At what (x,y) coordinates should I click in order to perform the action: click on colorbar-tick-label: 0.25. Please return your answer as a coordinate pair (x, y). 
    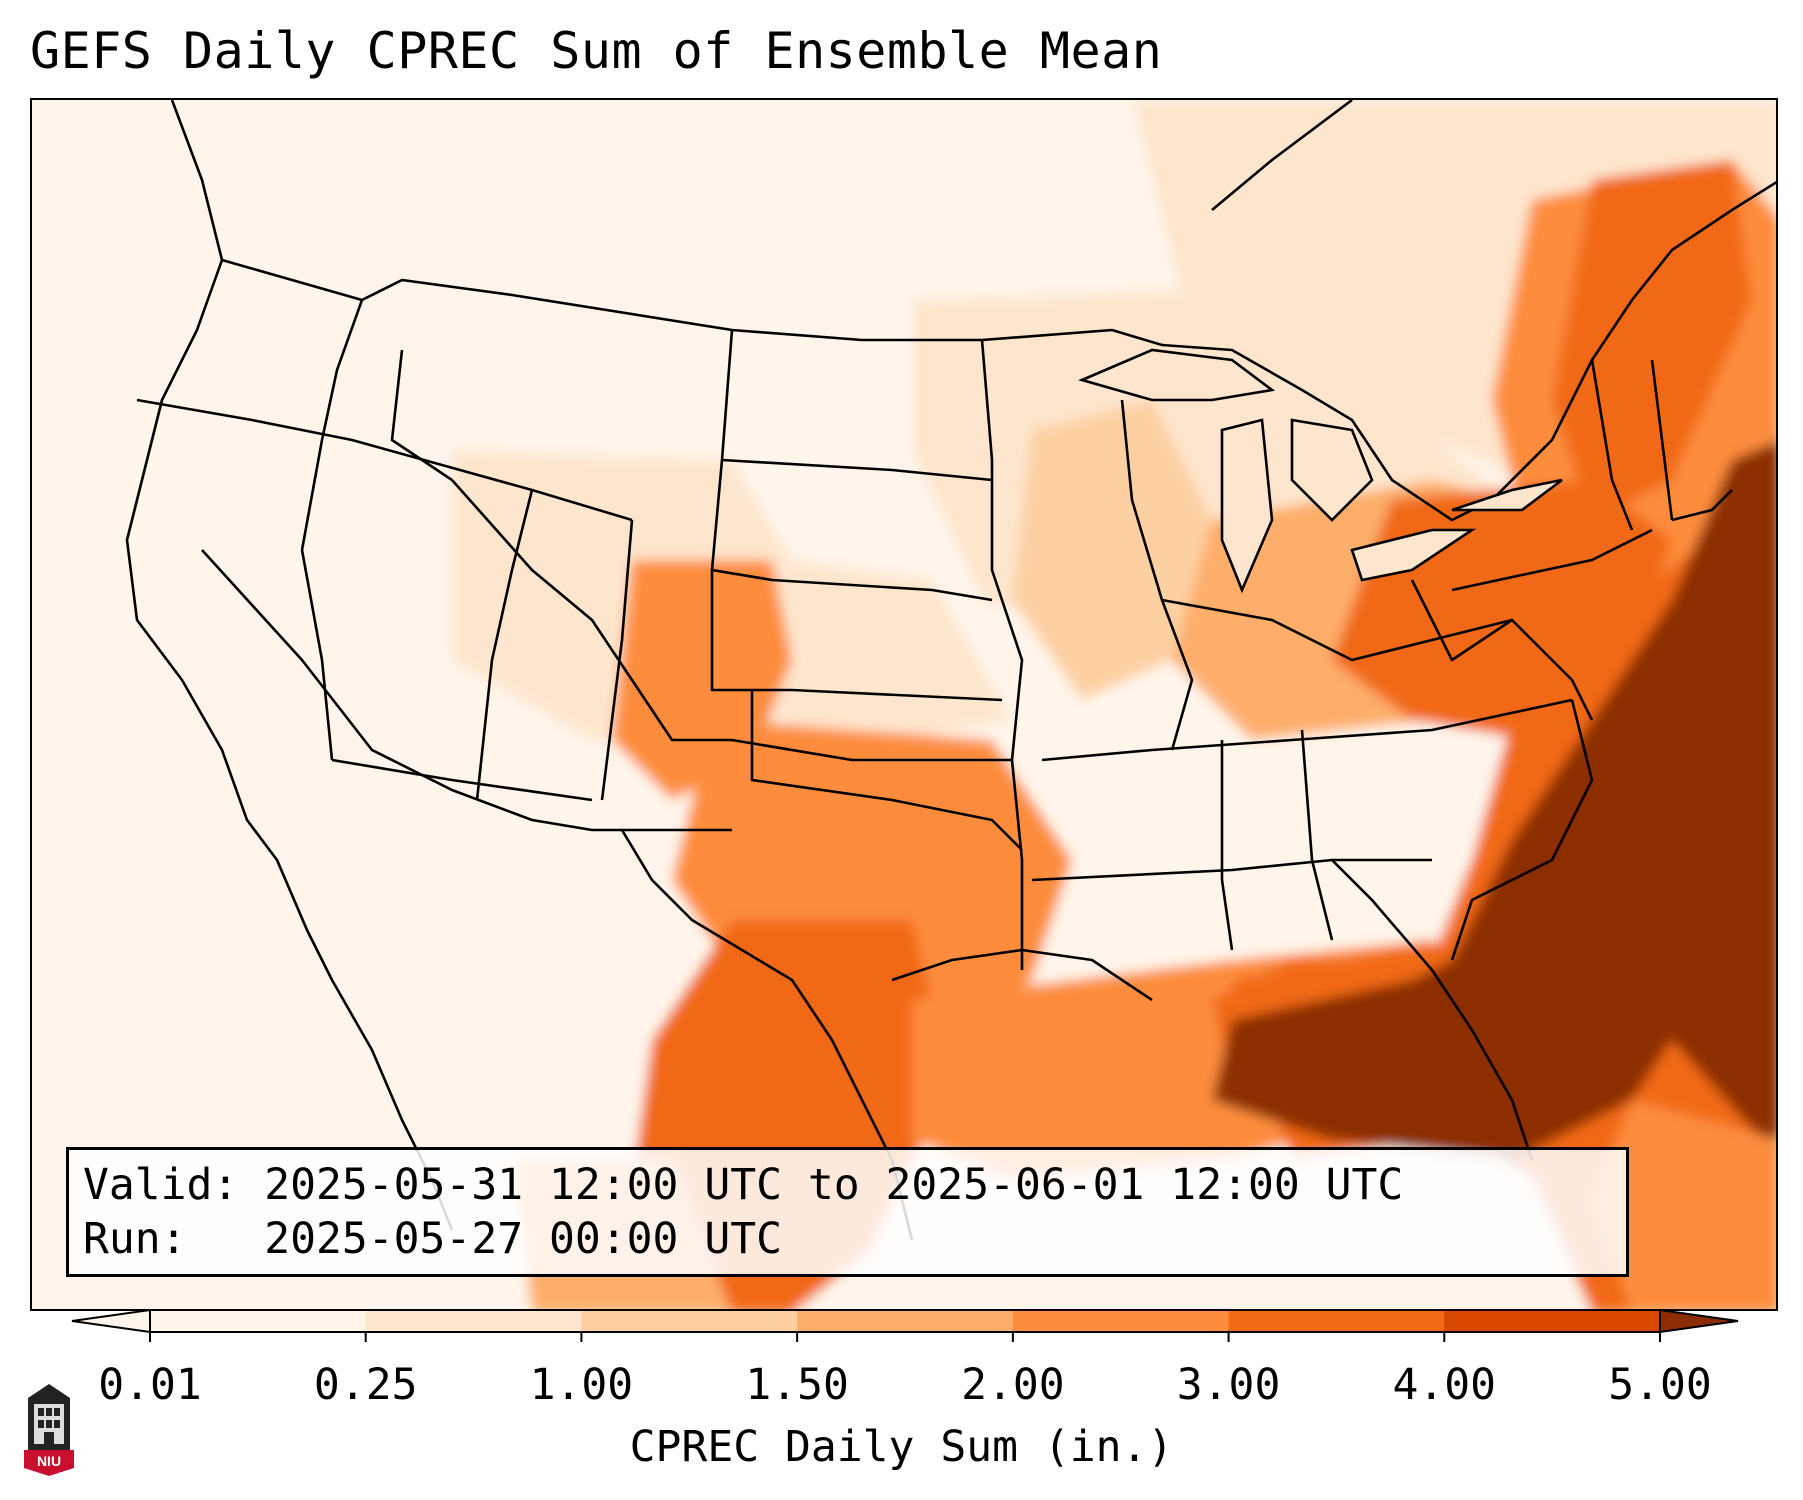
    Looking at the image, I should click on (365, 1385).